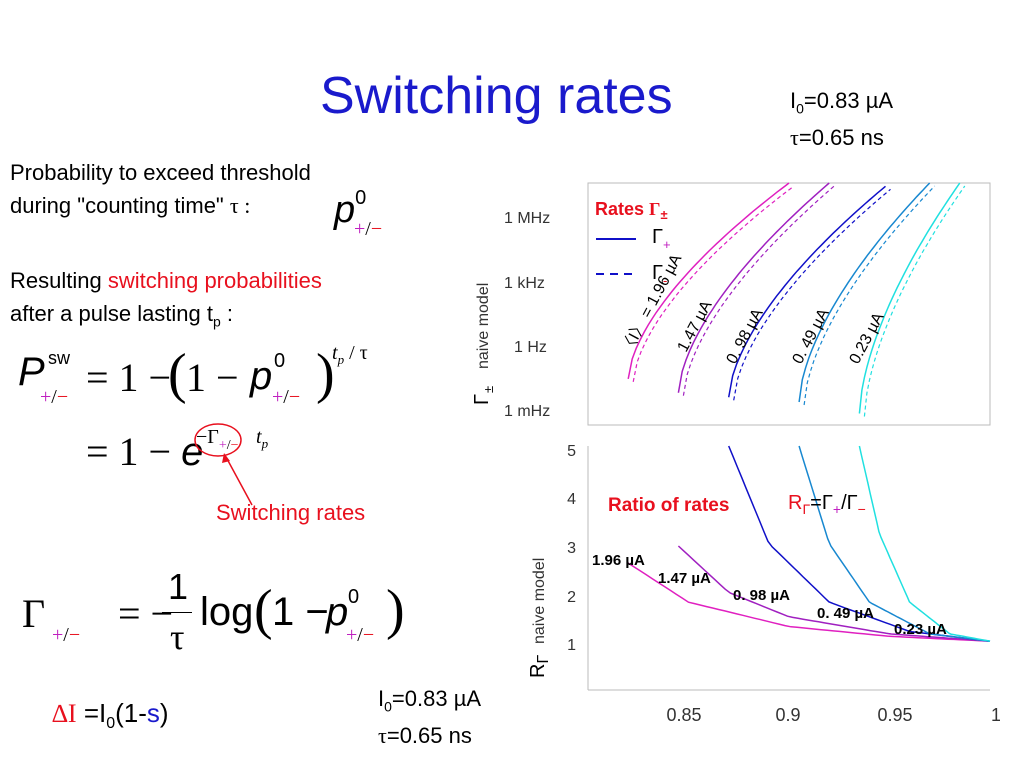 This screenshot has height=768, width=1024. I want to click on equation-exp: = 1 − e −Γ+/− tp, so click(177, 450).